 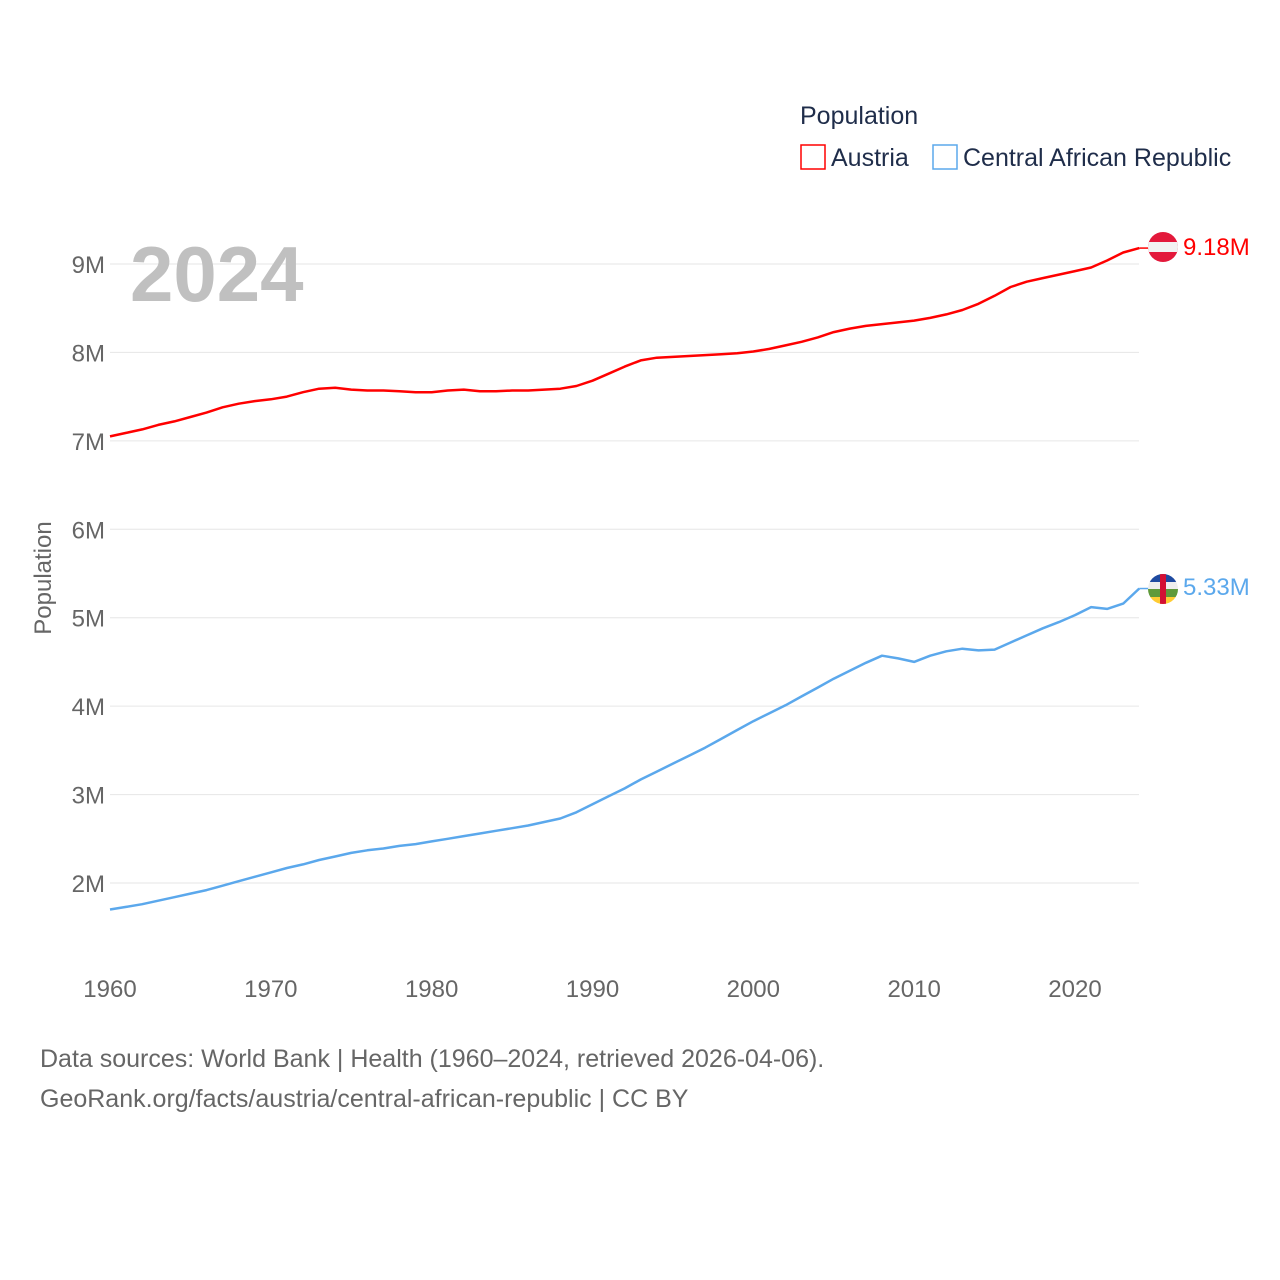 What do you see at coordinates (88, 707) in the screenshot?
I see `y-tick-label: 4M` at bounding box center [88, 707].